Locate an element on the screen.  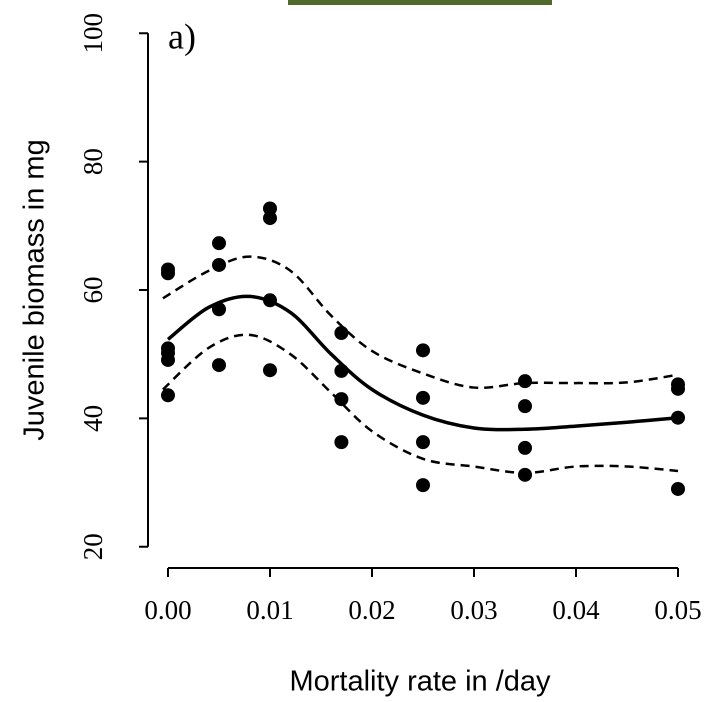
x-tick-label: 0.02 is located at coordinates (371, 610).